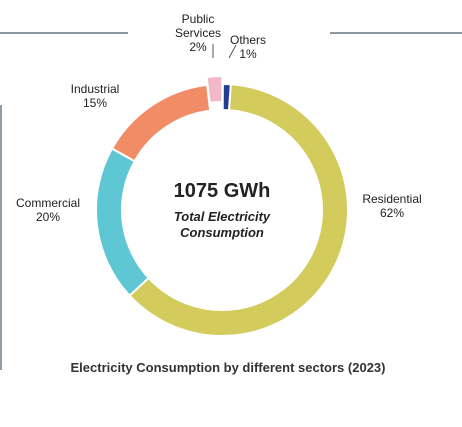 This screenshot has height=427, width=462. Describe the element at coordinates (48, 203) in the screenshot. I see `category-label: Commercial` at that location.